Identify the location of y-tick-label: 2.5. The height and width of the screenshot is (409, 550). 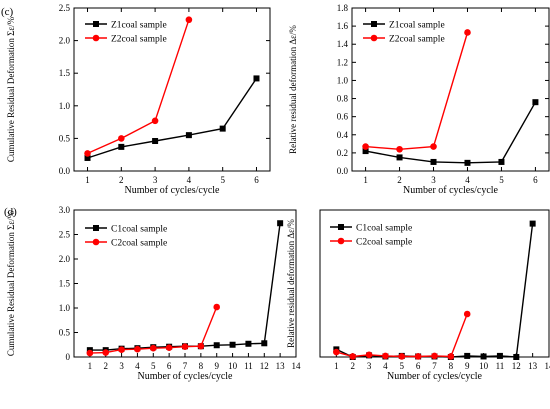
(65, 8).